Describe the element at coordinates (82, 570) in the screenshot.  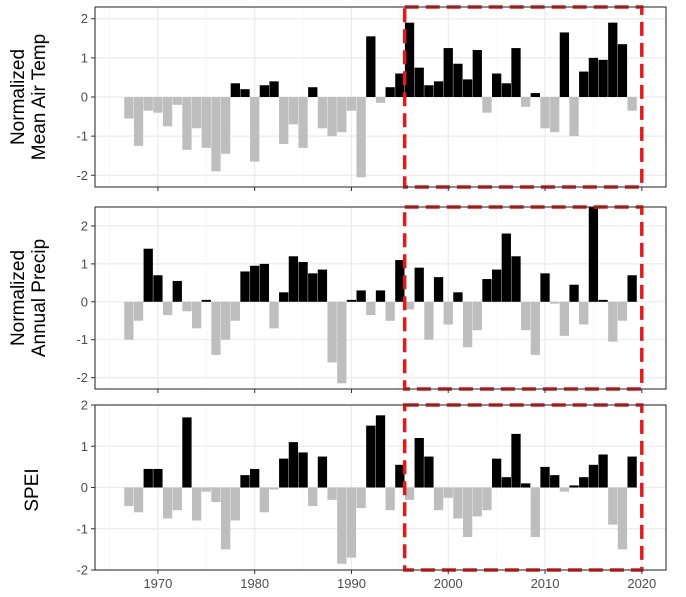
I see `y-tick-label-spei: -2` at that location.